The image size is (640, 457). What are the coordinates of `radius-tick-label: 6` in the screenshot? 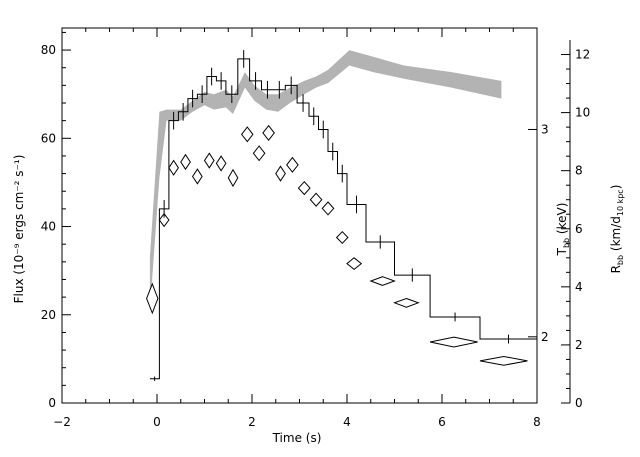 It's located at (579, 229).